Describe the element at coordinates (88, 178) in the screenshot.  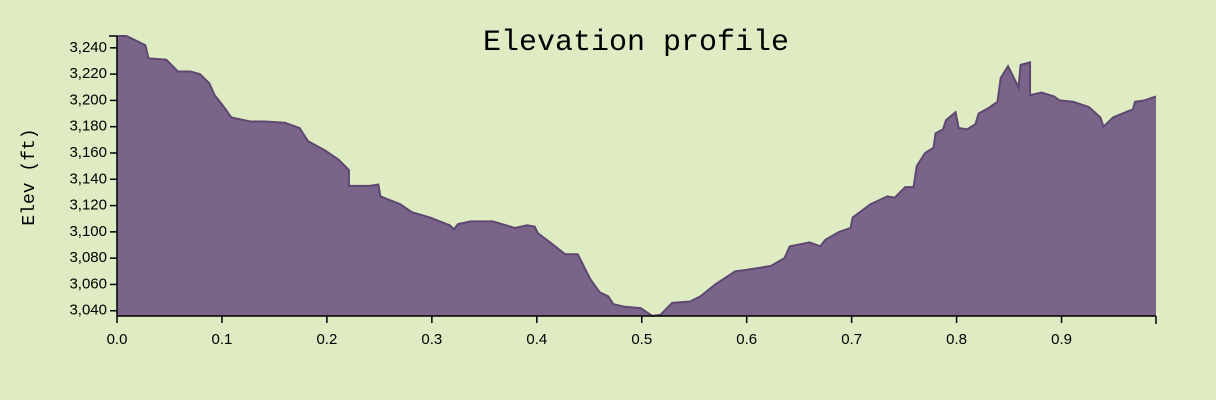
I see `y-tick-label: 3,140` at that location.